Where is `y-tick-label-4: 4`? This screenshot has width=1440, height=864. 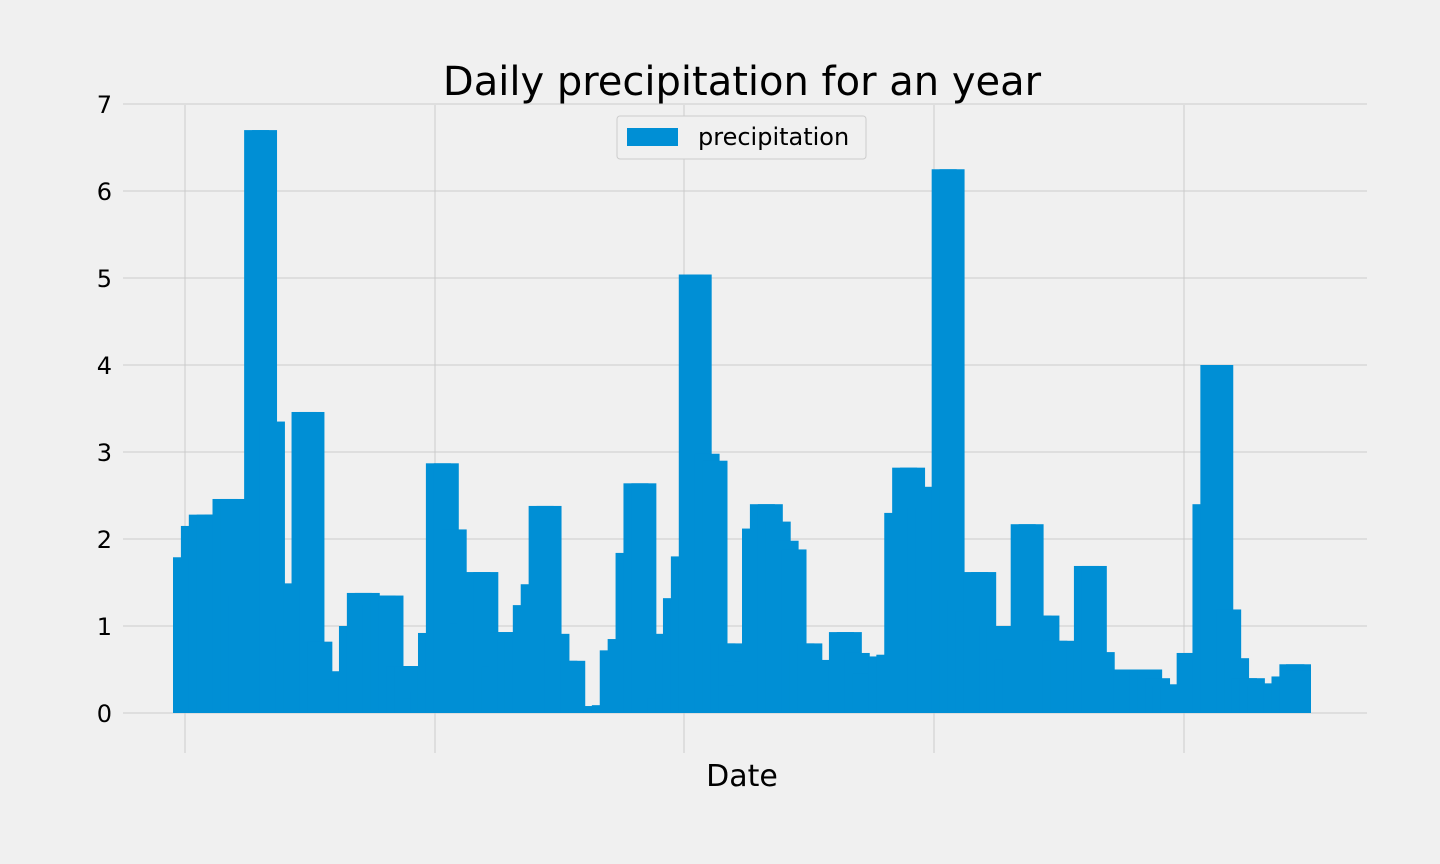
y-tick-label-4: 4 is located at coordinates (104, 366).